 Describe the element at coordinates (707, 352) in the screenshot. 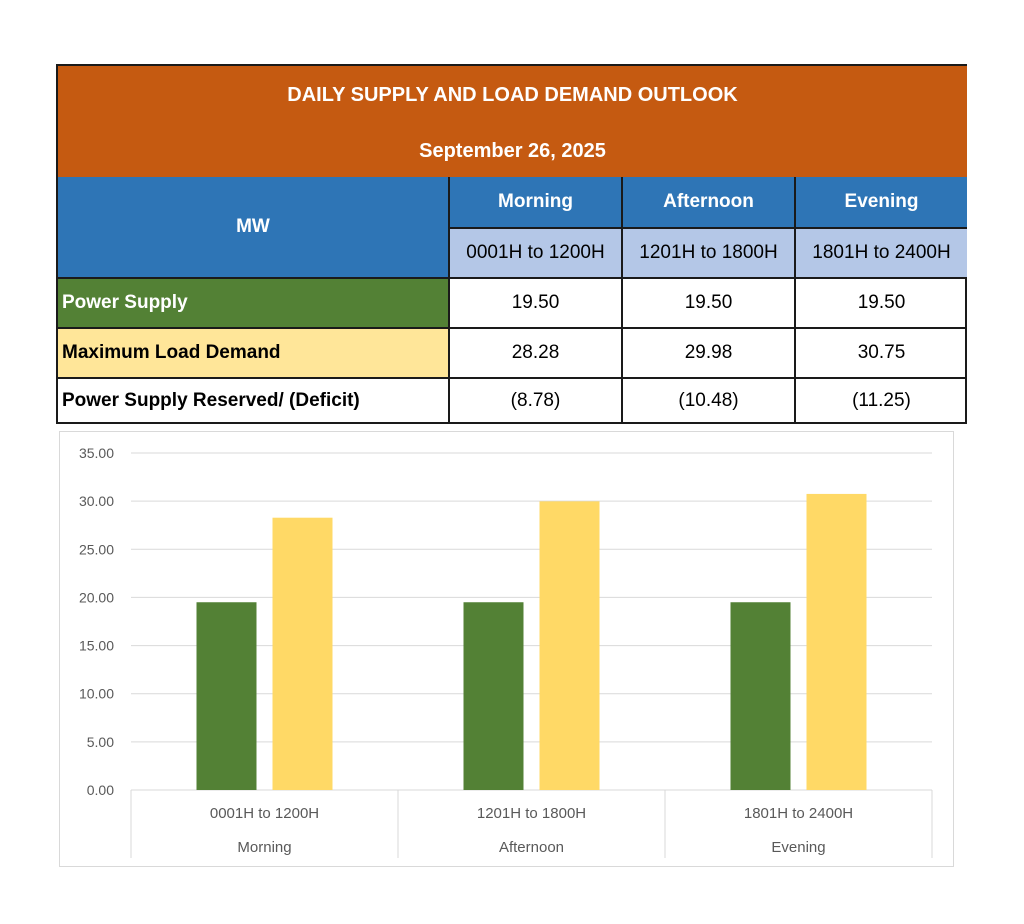

I see `table-cell: 29.98` at that location.